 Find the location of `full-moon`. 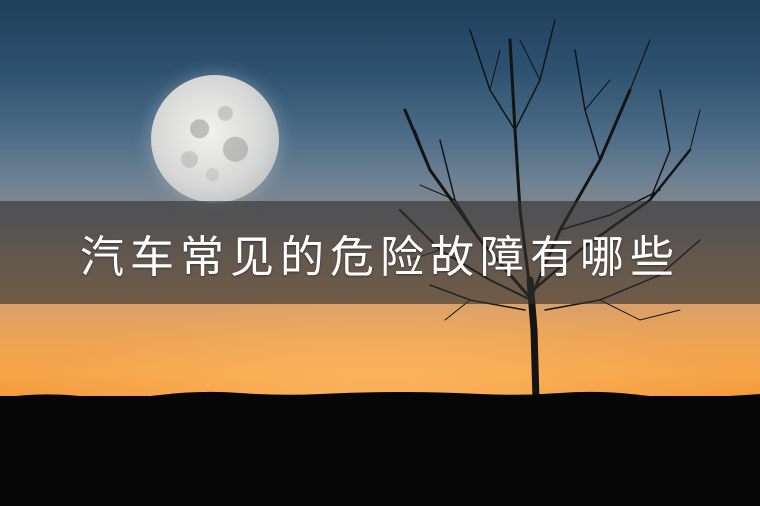

full-moon is located at coordinates (215, 139).